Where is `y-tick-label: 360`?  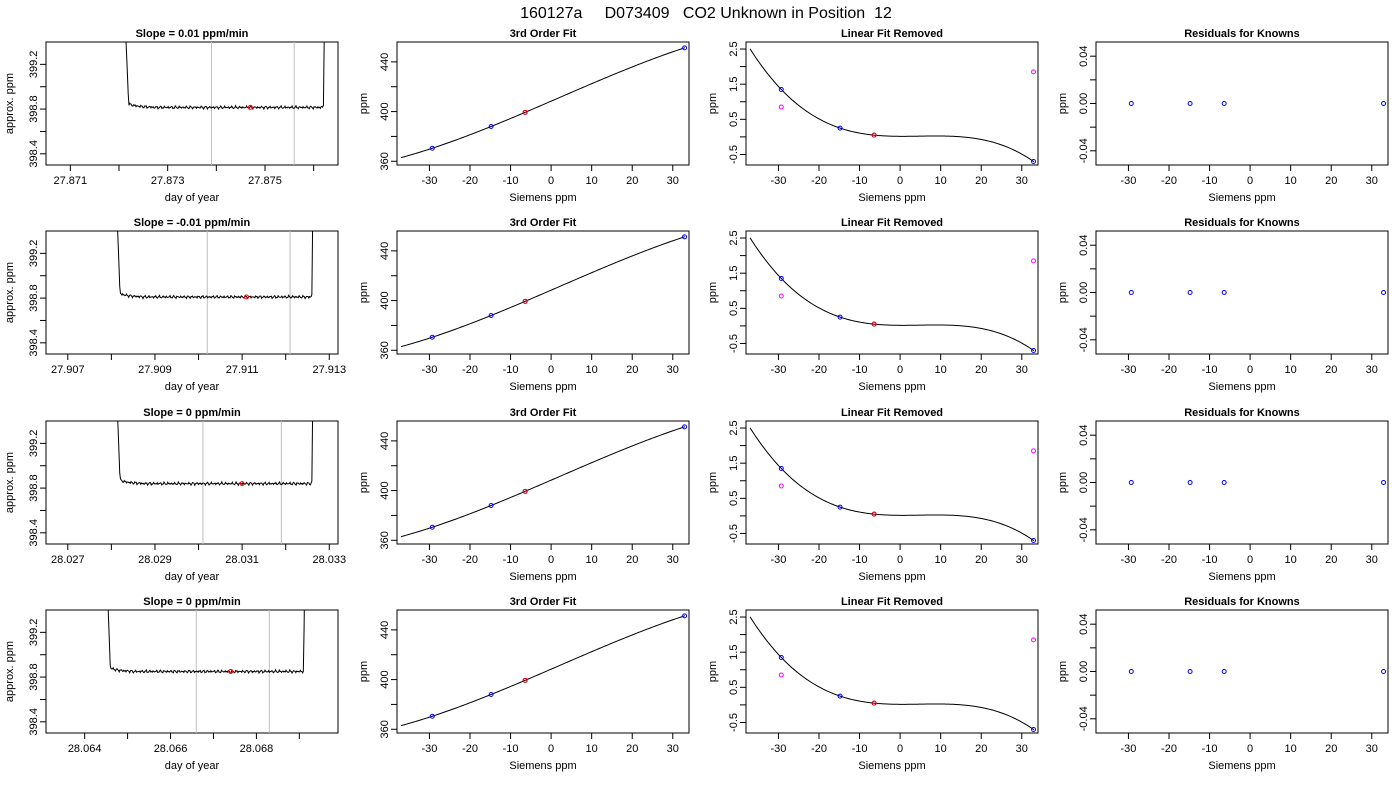 y-tick-label: 360 is located at coordinates (385, 729).